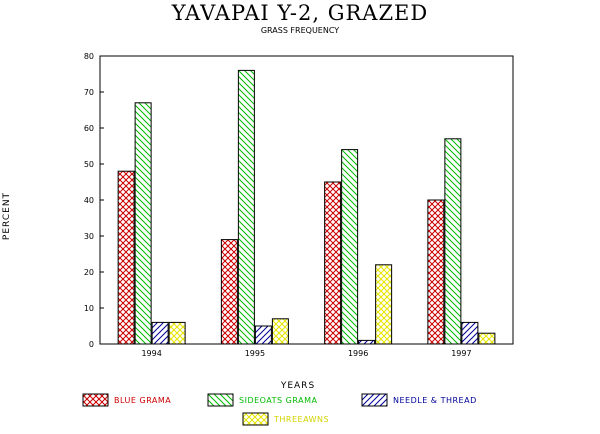 This screenshot has height=434, width=600. I want to click on legend-swatch-threeawns, so click(255, 419).